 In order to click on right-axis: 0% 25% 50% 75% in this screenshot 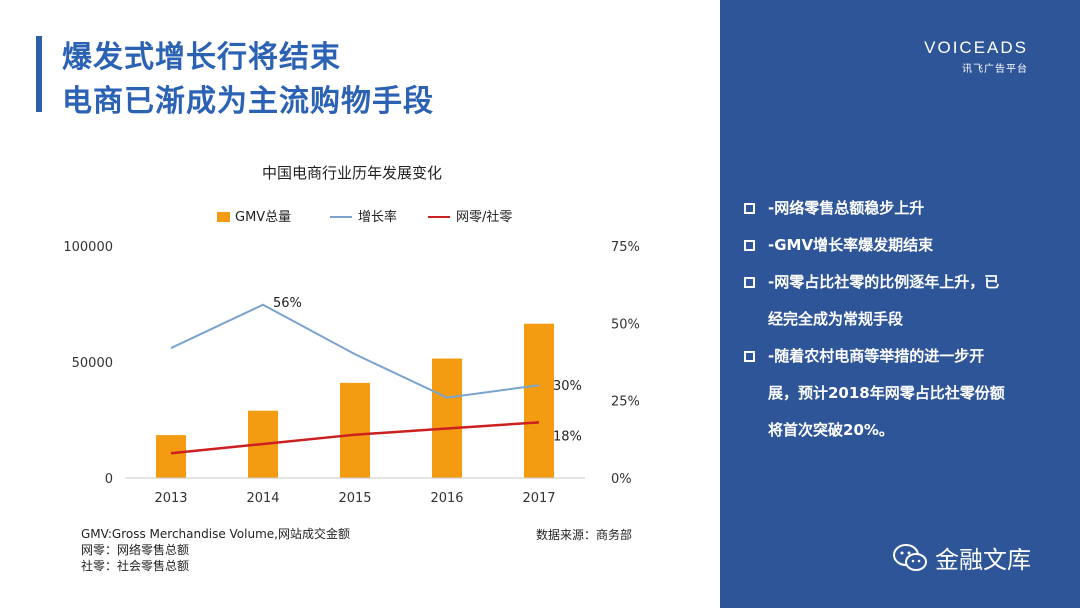, I will do `click(625, 363)`.